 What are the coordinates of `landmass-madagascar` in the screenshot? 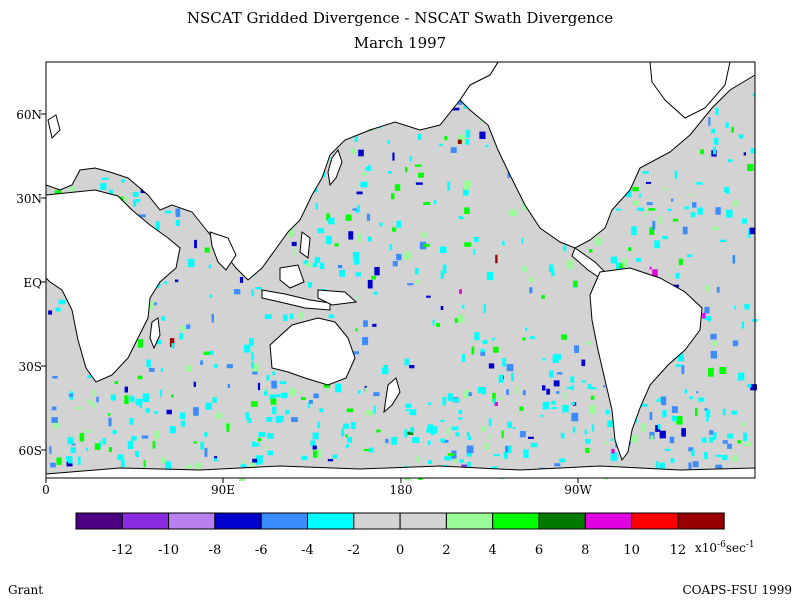 It's located at (155, 333).